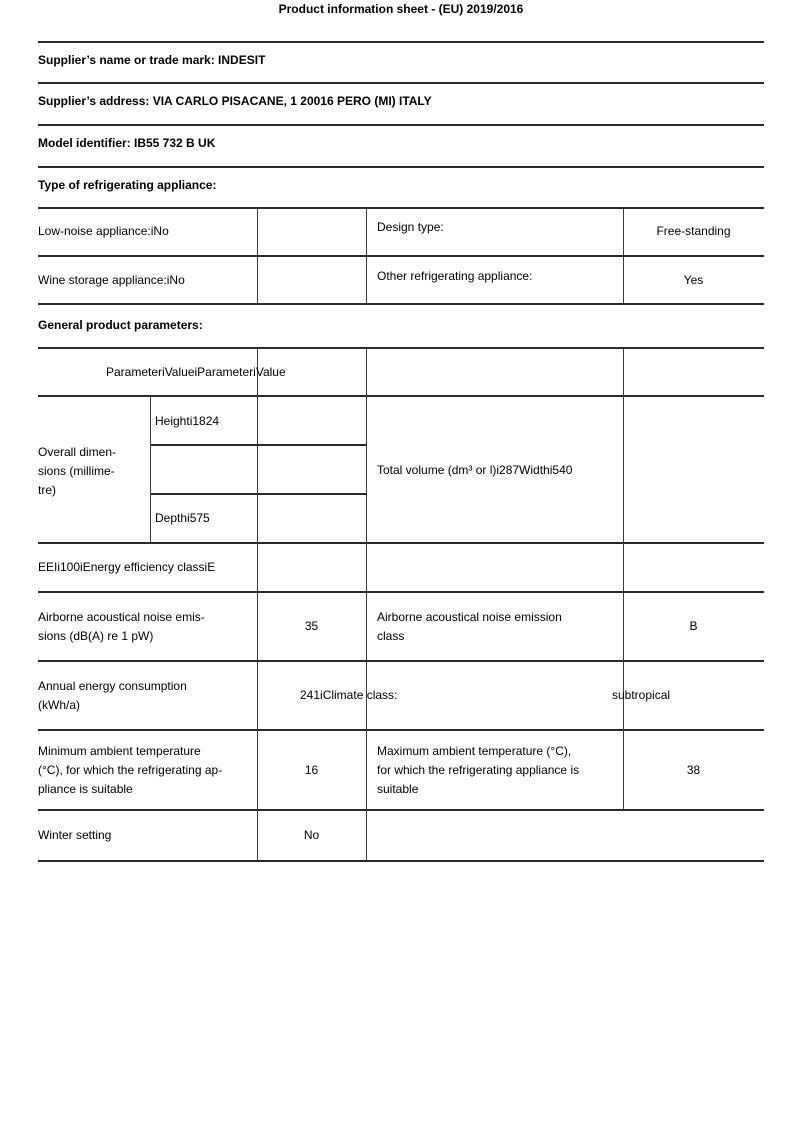  I want to click on noise-emission-value: 35, so click(311, 626).